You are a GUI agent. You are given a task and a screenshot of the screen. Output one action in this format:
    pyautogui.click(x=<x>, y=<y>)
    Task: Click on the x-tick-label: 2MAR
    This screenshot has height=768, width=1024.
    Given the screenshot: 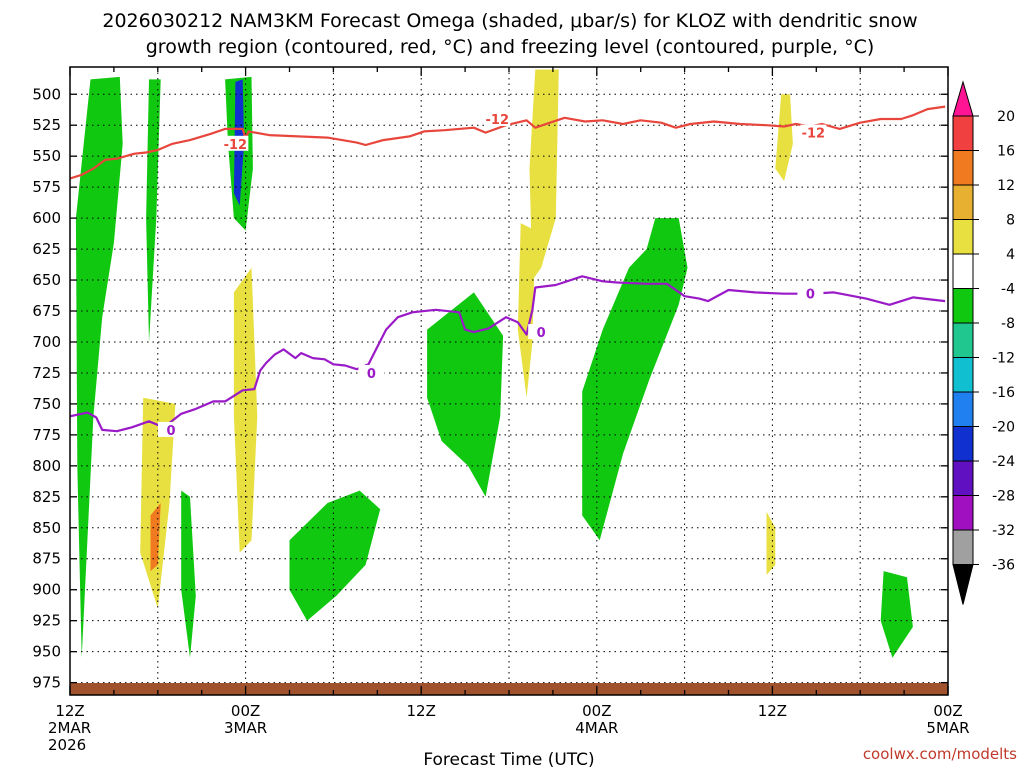 What is the action you would take?
    pyautogui.click(x=69, y=728)
    